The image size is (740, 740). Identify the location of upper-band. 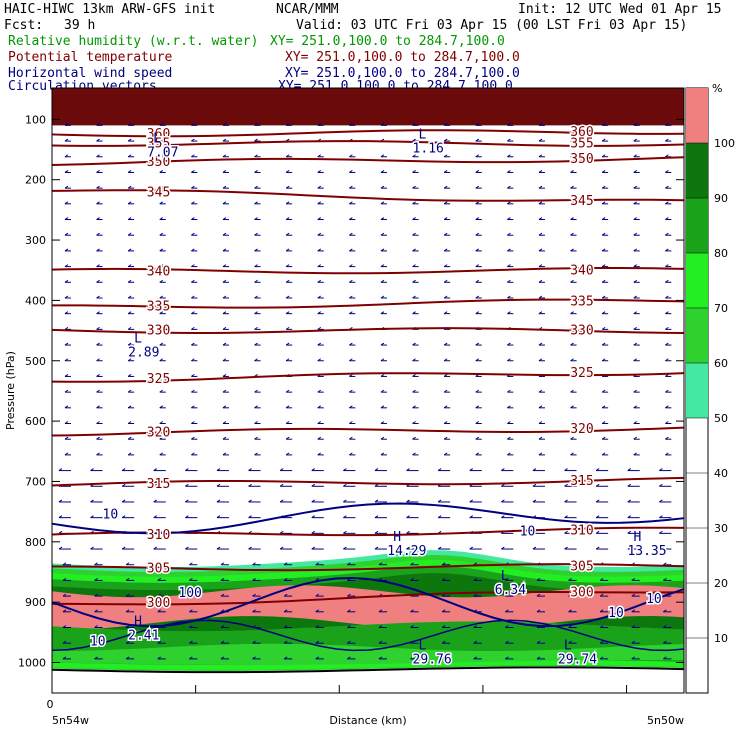
(368, 107).